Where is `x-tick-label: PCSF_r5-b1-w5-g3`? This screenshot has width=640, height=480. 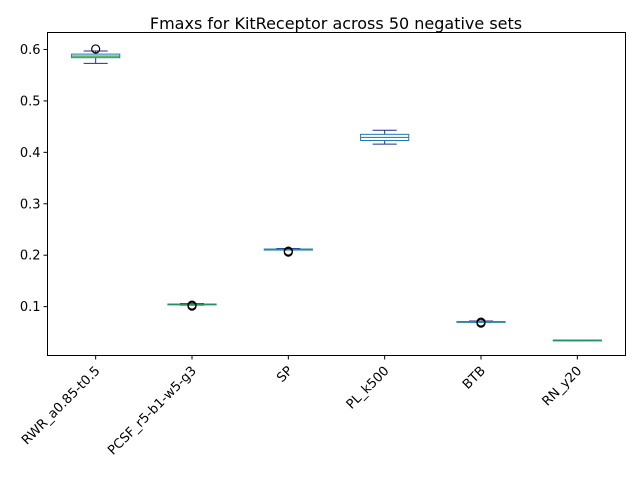 x-tick-label: PCSF_r5-b1-w5-g3 is located at coordinates (152, 411).